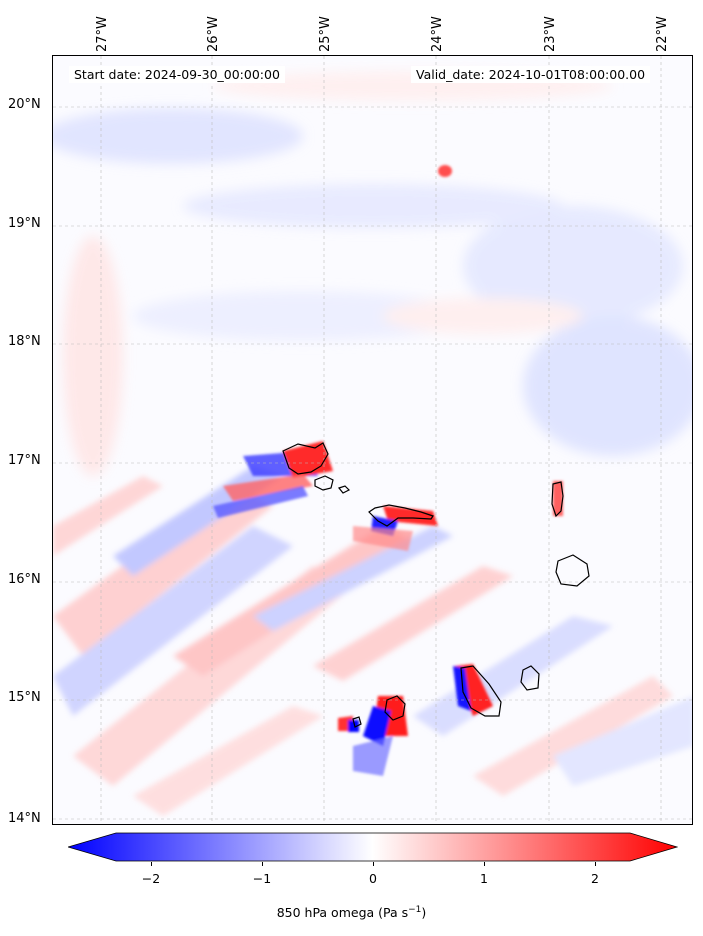 This screenshot has width=703, height=936. What do you see at coordinates (24, 104) in the screenshot?
I see `lat-label-20n: 20°N` at bounding box center [24, 104].